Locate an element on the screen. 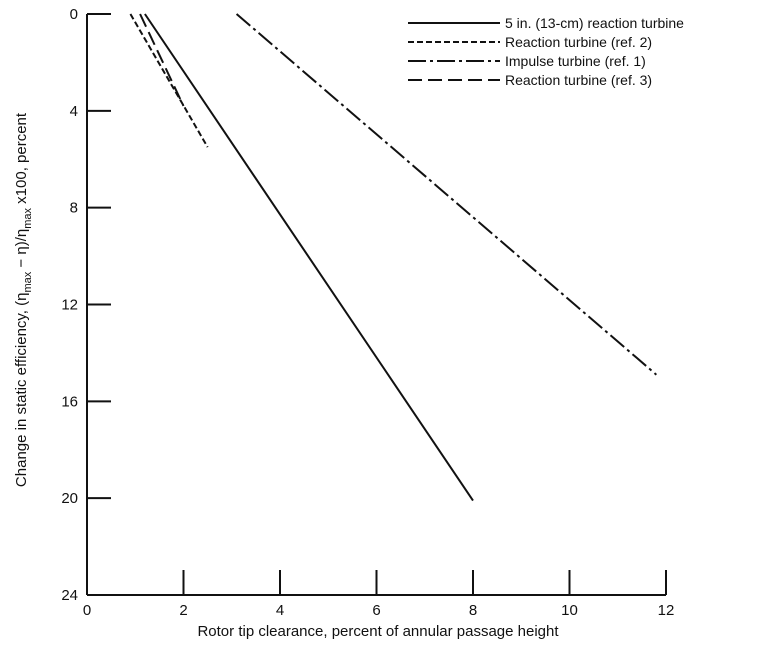 The height and width of the screenshot is (646, 762). x-tick-label: 2 is located at coordinates (183, 610).